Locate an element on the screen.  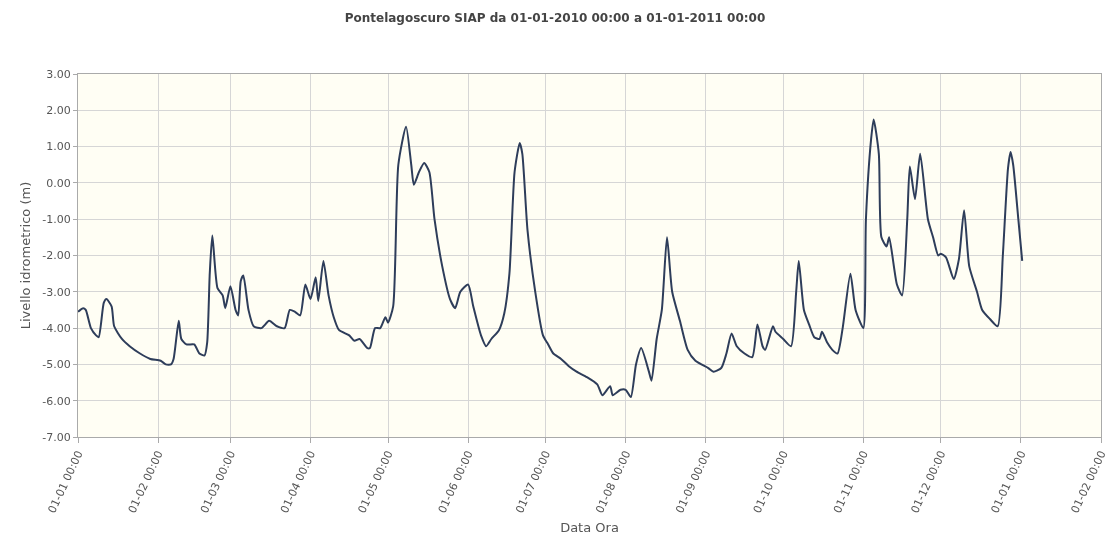
y-tick-label: 3.00 is located at coordinates (58, 74).